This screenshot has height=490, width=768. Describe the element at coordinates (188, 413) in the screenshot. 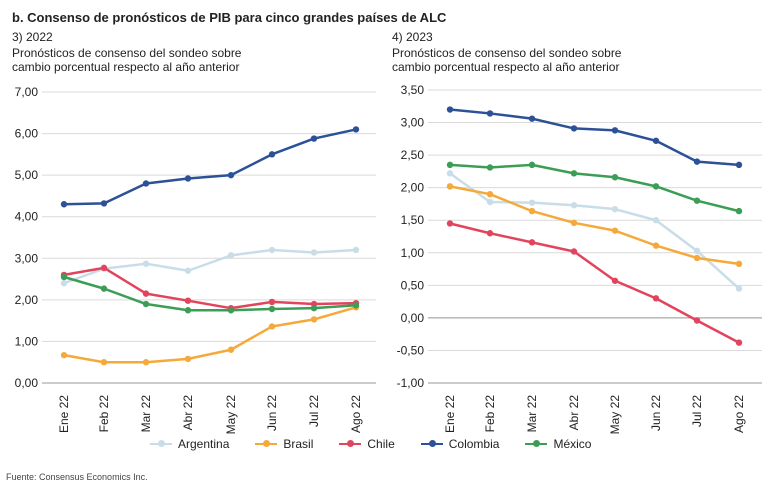

I see `panel-3-xtick-label: Abr 22` at that location.